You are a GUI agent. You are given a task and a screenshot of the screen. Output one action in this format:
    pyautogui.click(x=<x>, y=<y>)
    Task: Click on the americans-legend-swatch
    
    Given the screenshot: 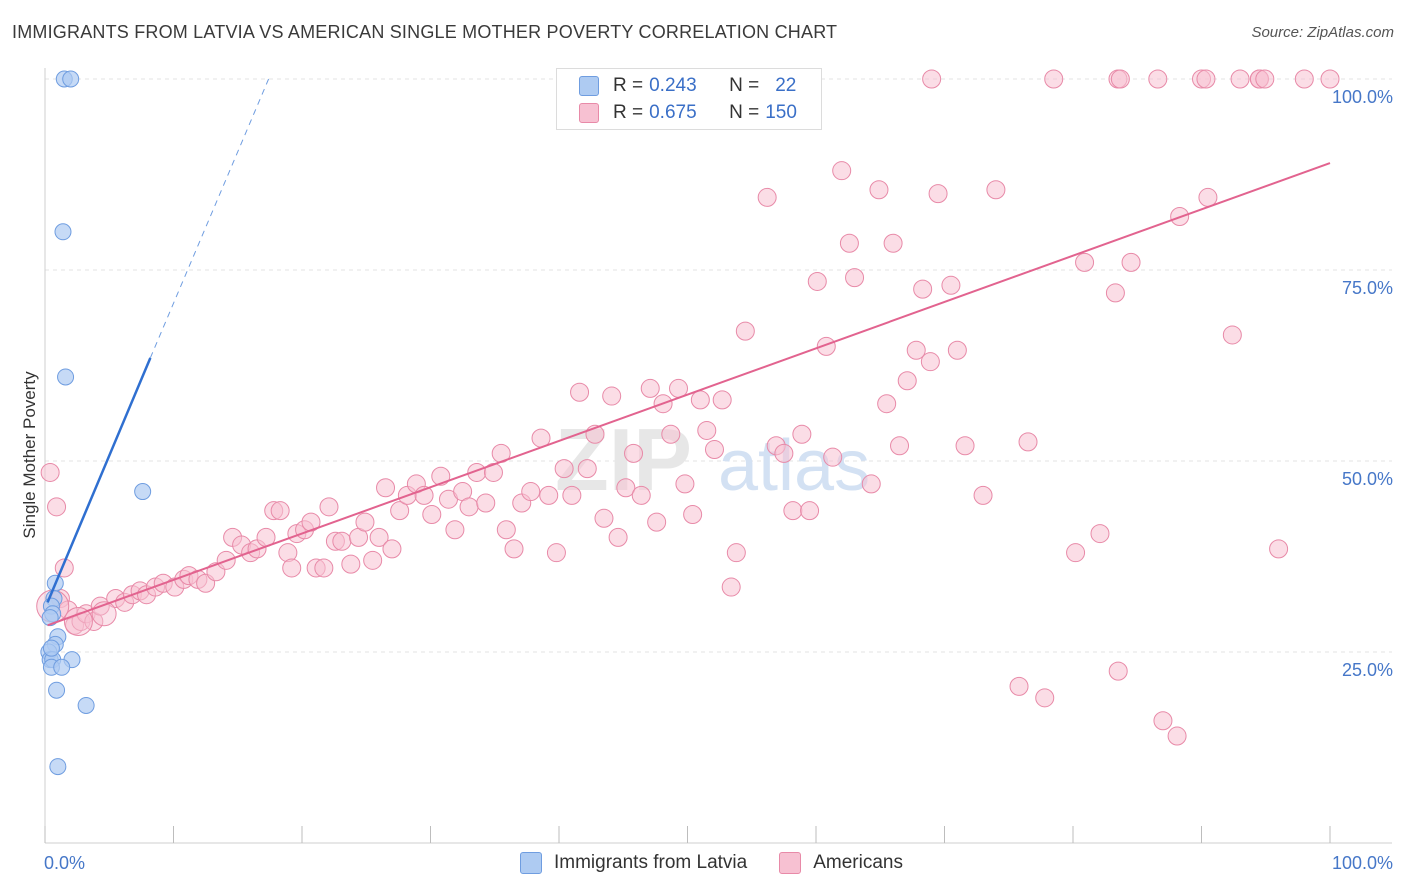 What is the action you would take?
    pyautogui.click(x=790, y=863)
    